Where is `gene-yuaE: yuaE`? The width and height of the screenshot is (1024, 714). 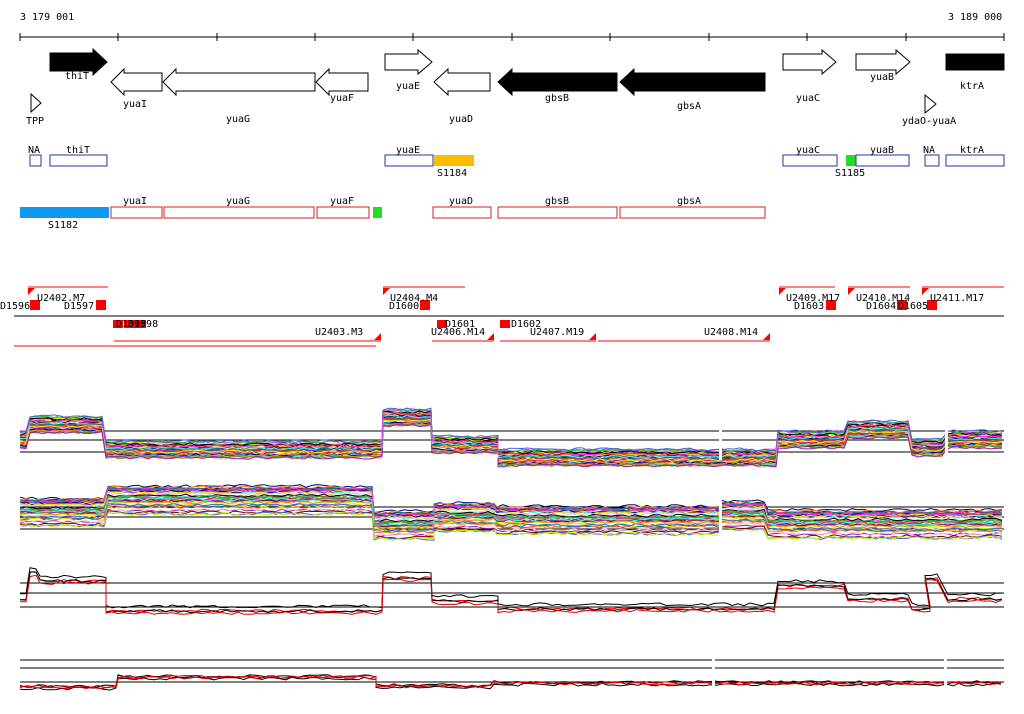
gene-yuaE: yuaE is located at coordinates (408, 70).